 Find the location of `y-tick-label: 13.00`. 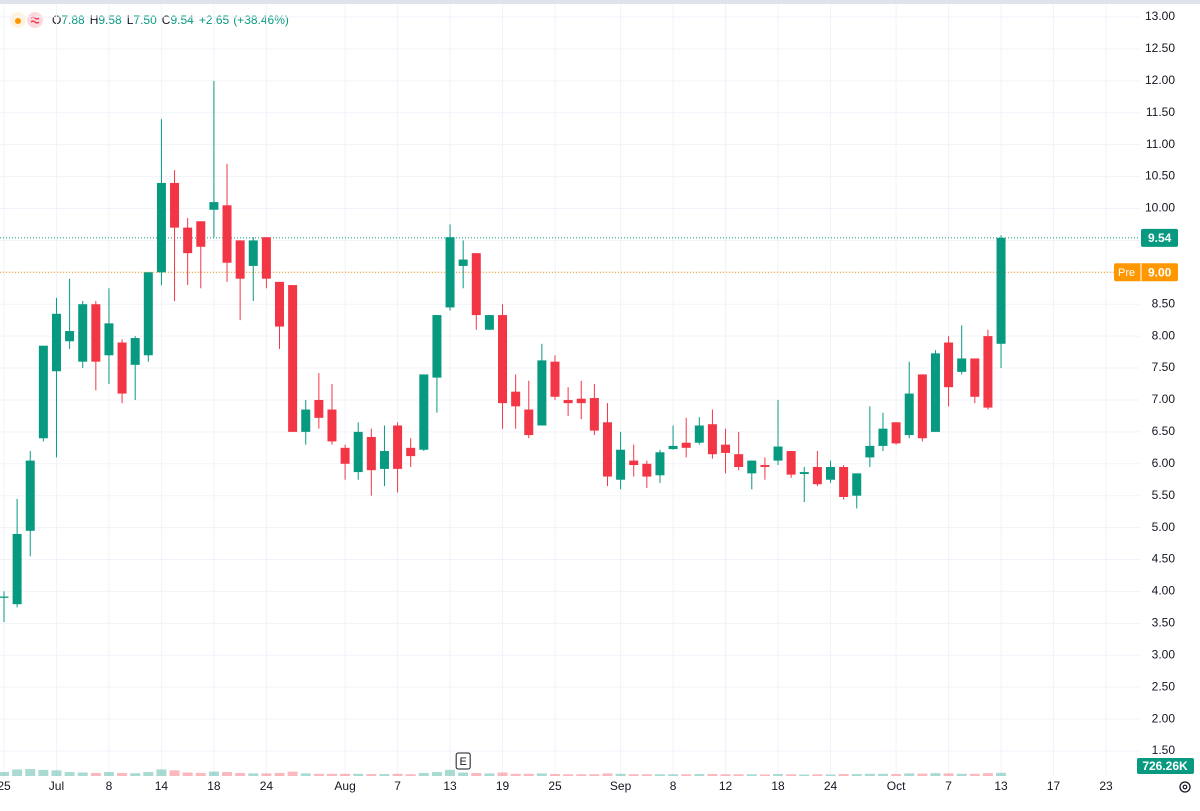

y-tick-label: 13.00 is located at coordinates (1160, 16).